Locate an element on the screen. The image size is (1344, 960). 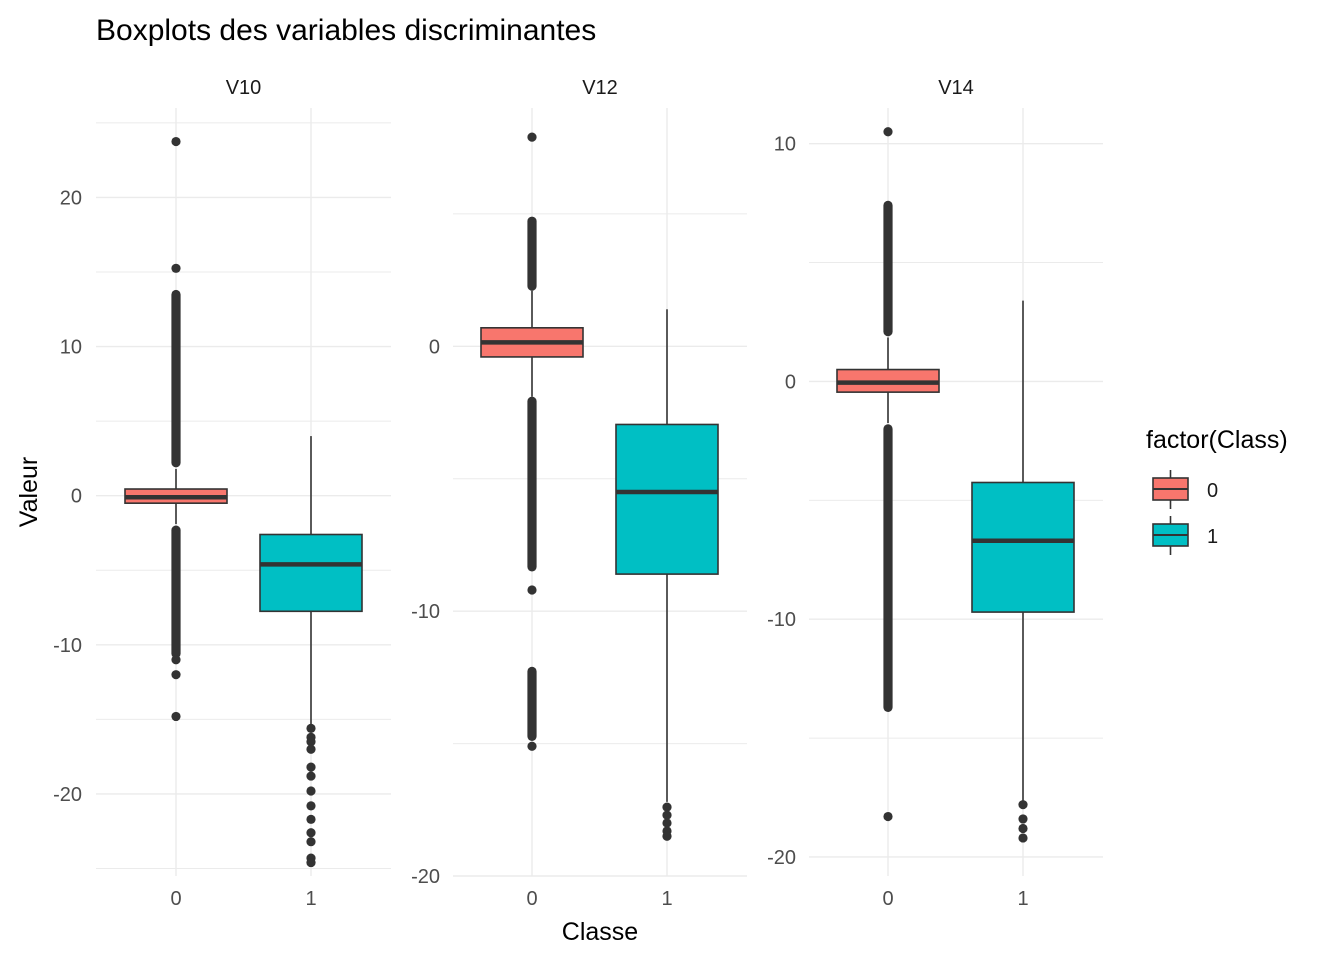
y-tick-label: 20 is located at coordinates (71, 198).